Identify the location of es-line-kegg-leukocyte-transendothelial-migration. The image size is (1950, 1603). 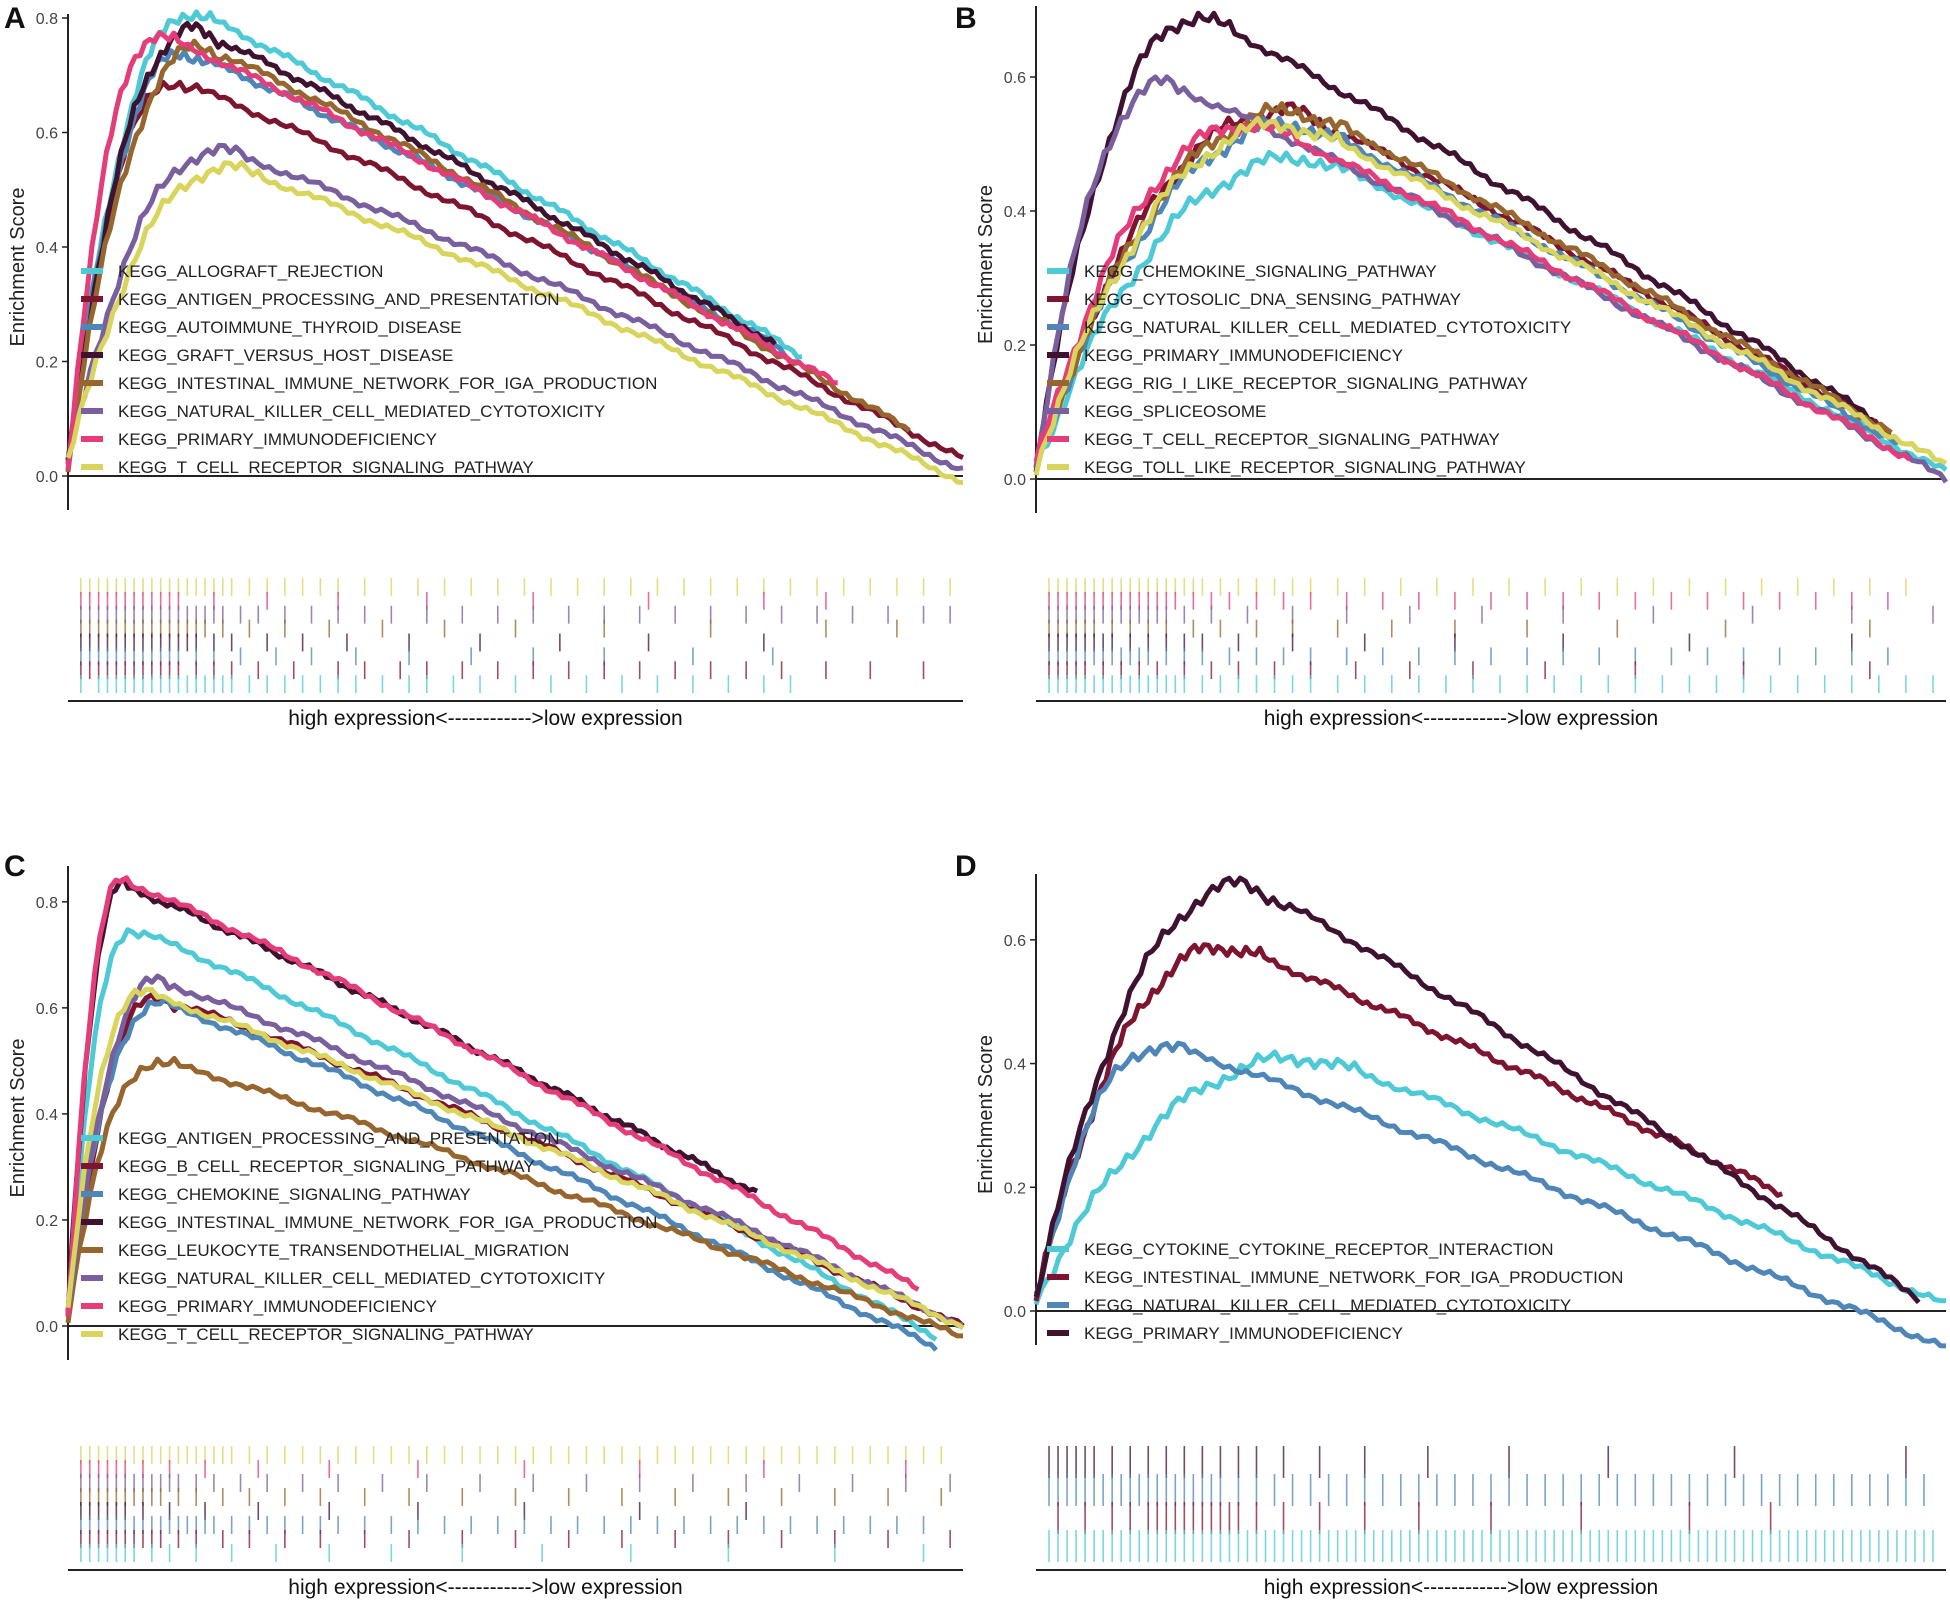
(514, 1197).